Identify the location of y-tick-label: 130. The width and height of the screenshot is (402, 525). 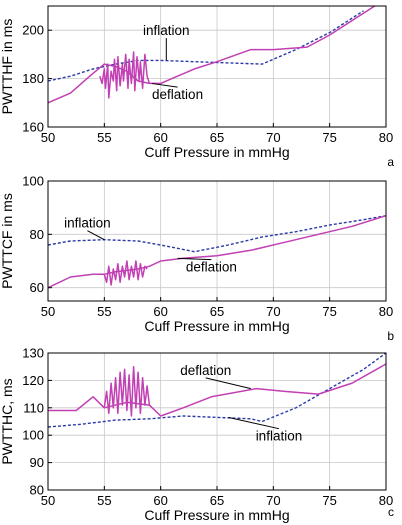
(33, 353).